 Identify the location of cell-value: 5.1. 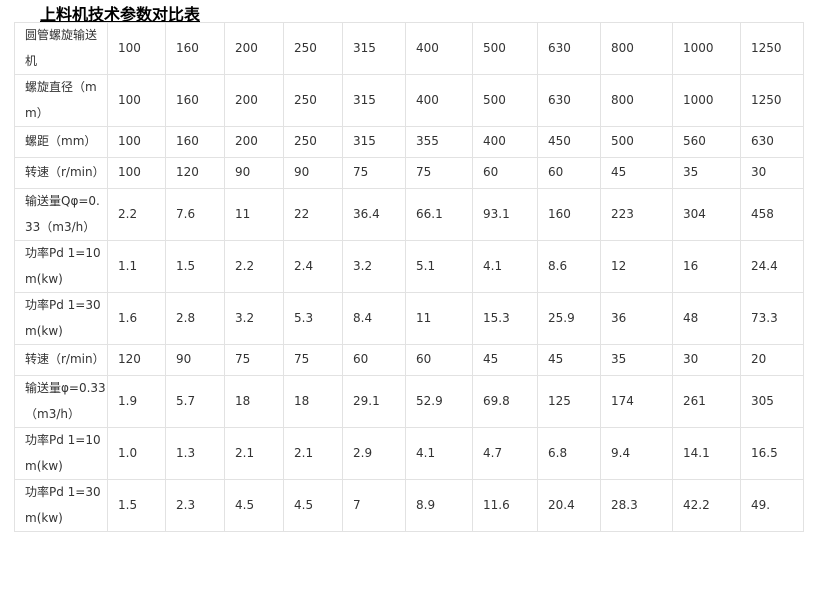
(439, 266).